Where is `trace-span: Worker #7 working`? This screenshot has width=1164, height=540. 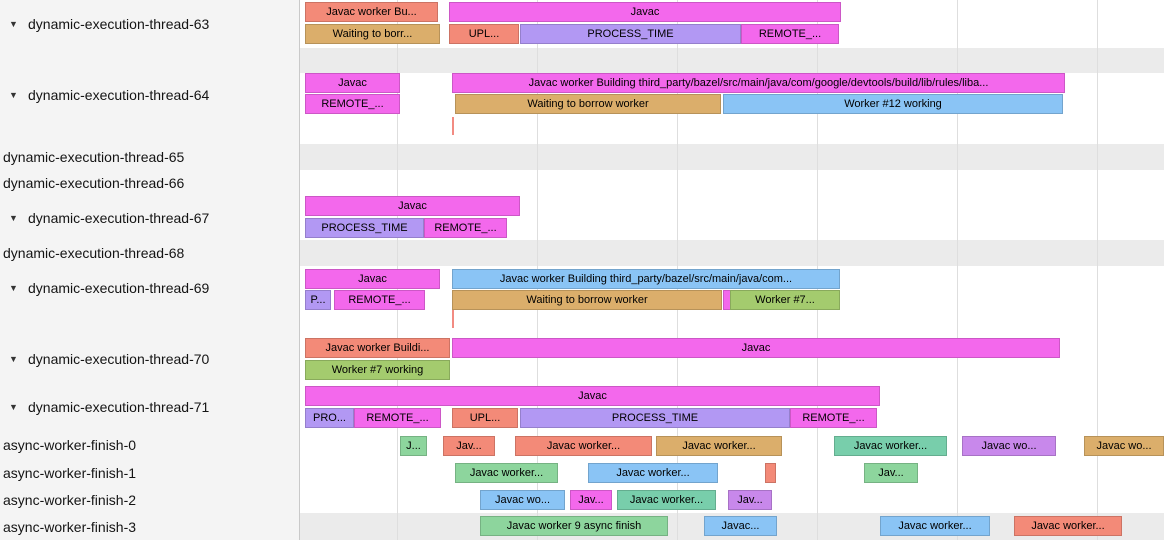
trace-span: Worker #7 working is located at coordinates (377, 370).